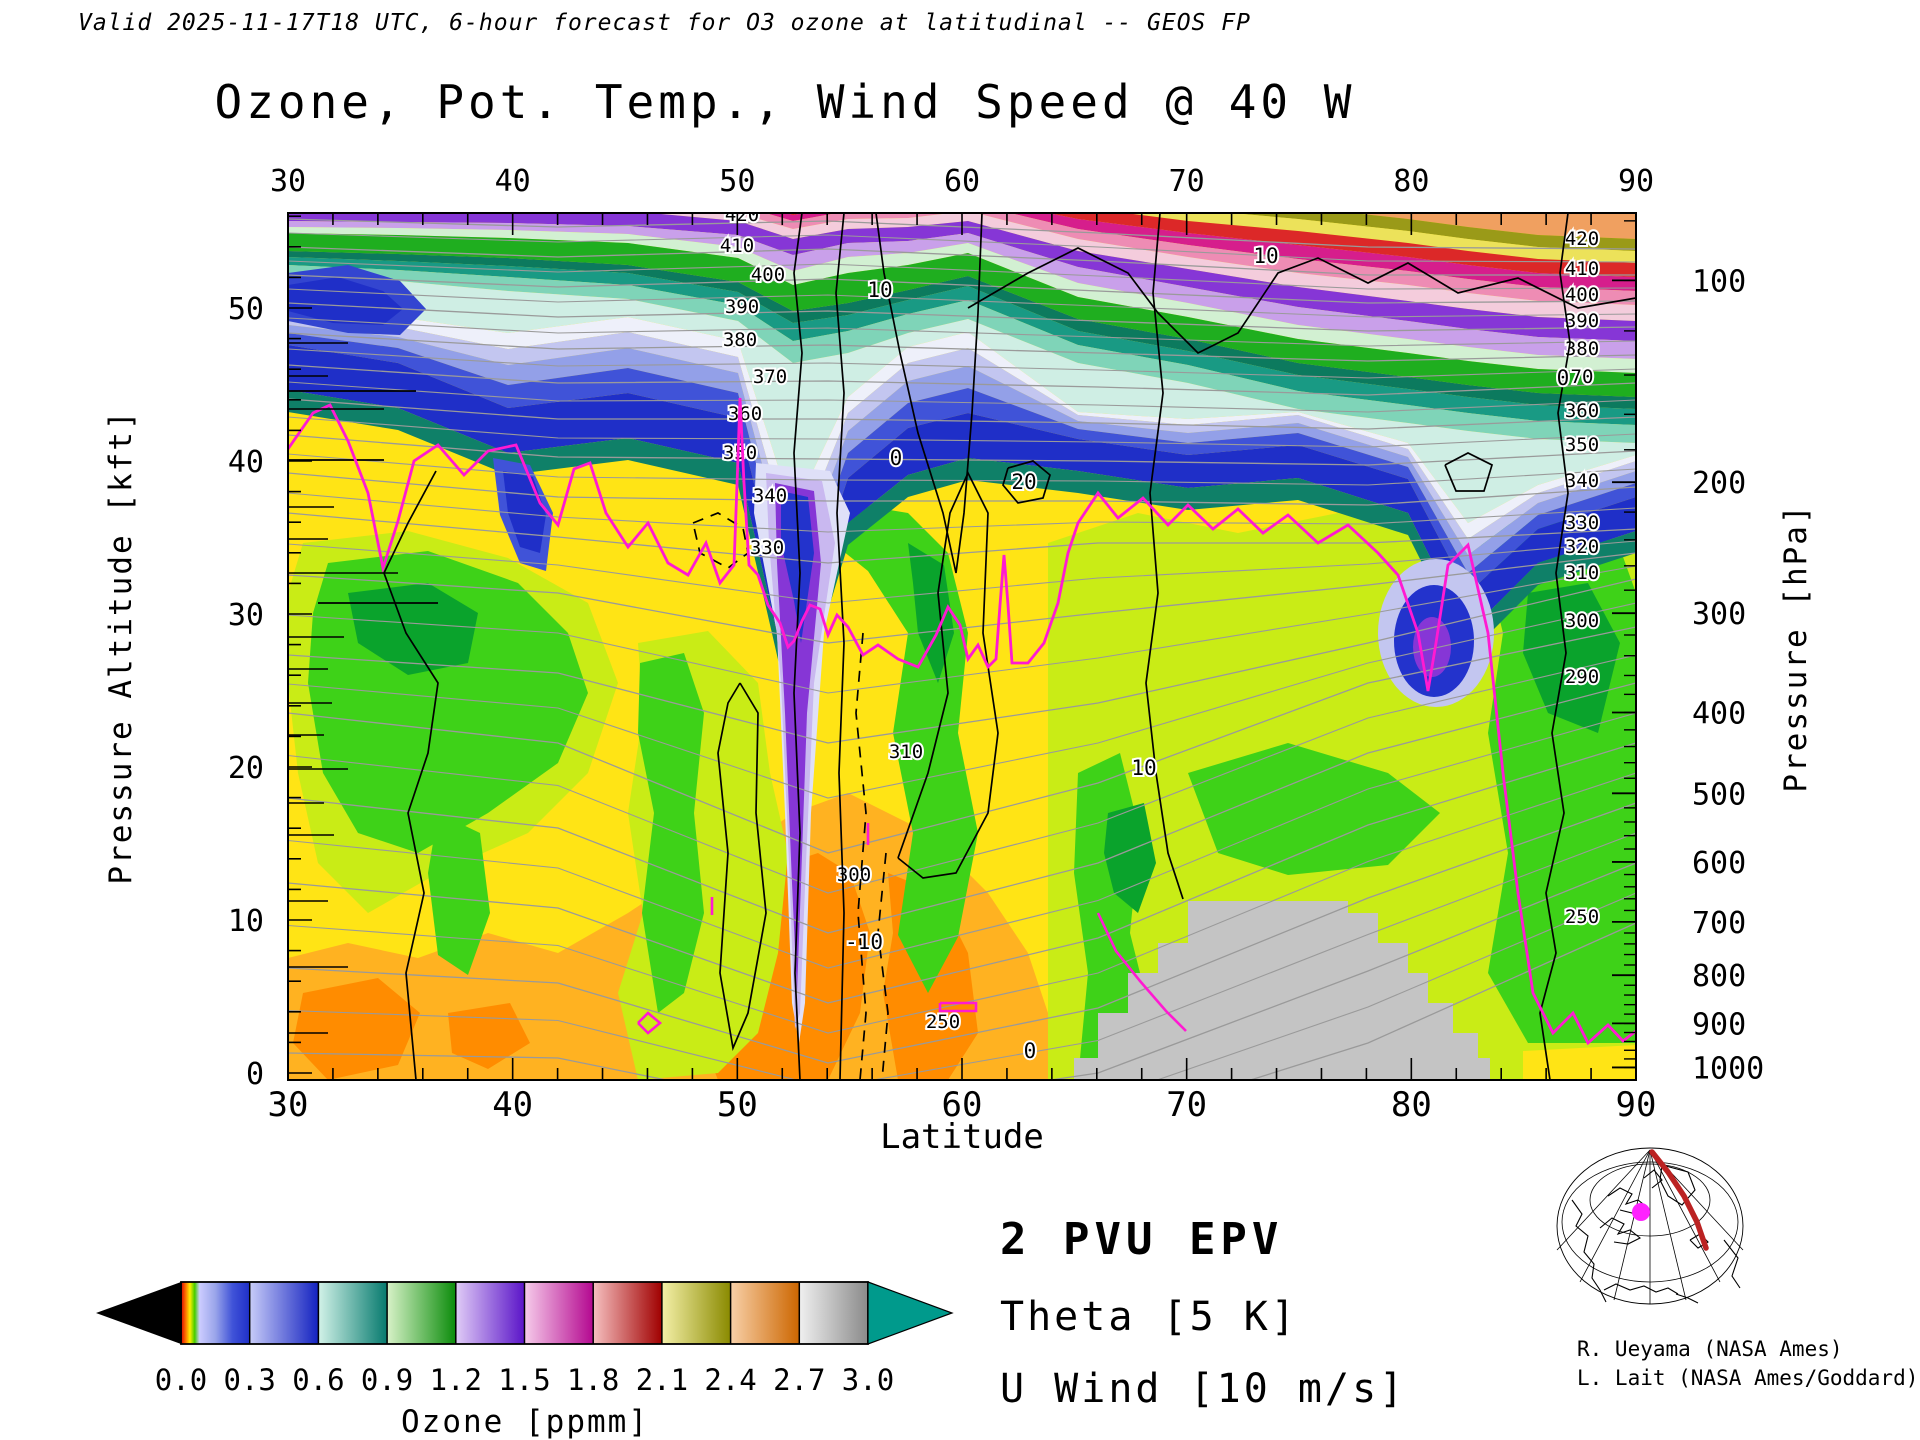 The width and height of the screenshot is (1920, 1440). Describe the element at coordinates (864, 942) in the screenshot. I see `u-wind-contour-label: -10` at that location.